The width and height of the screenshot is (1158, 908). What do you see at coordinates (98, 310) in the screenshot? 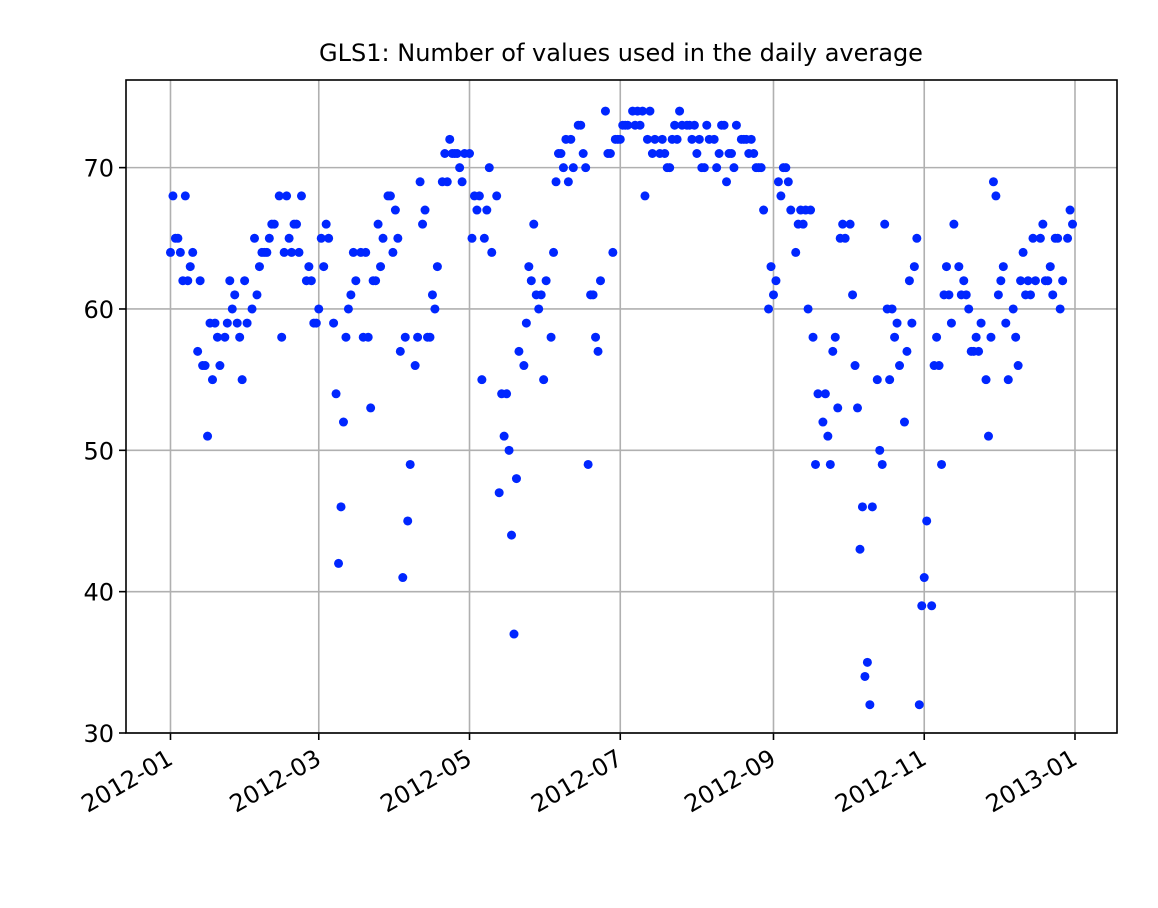
I see `y-tick-label: 60` at bounding box center [98, 310].